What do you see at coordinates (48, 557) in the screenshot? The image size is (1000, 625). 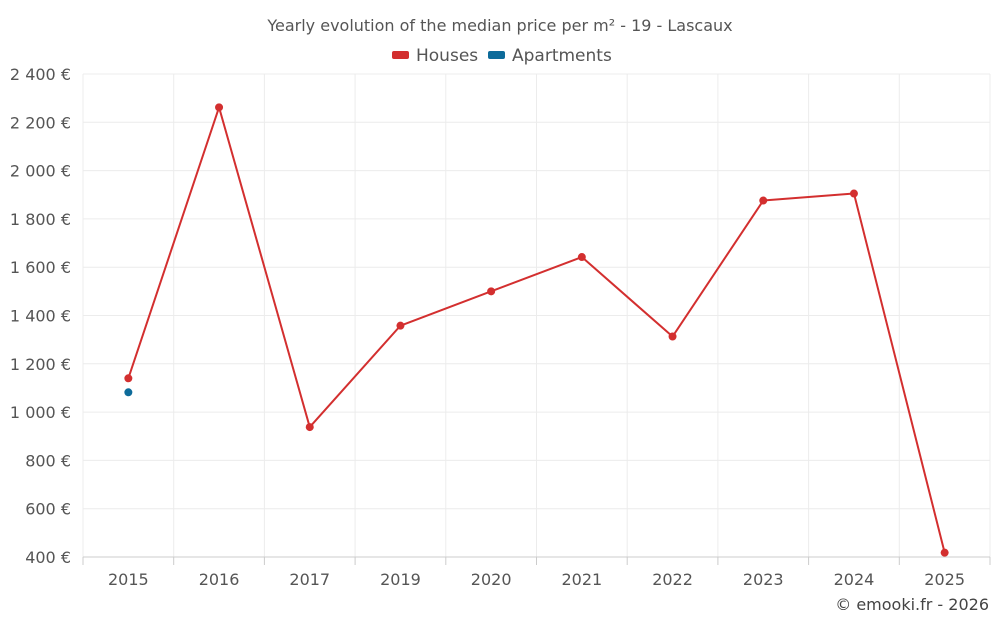 I see `y-tick-label: 400 €` at bounding box center [48, 557].